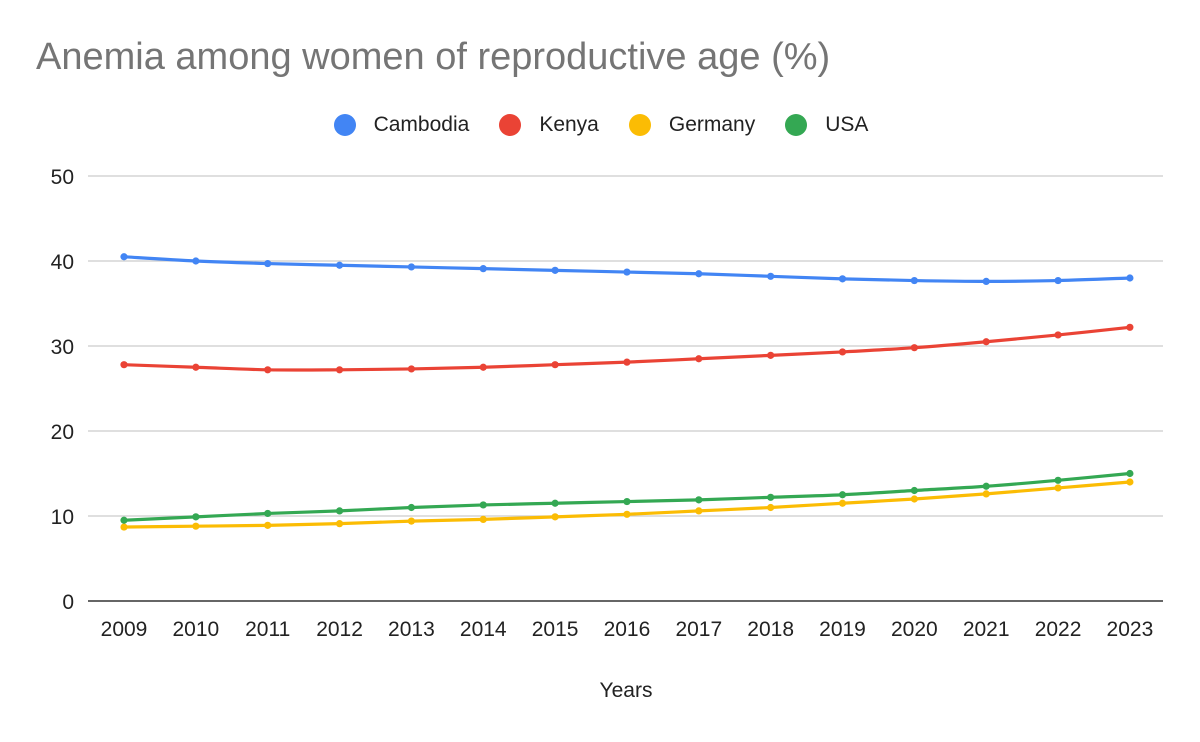 This screenshot has width=1200, height=742. Describe the element at coordinates (268, 525) in the screenshot. I see `point-germany-2011` at that location.